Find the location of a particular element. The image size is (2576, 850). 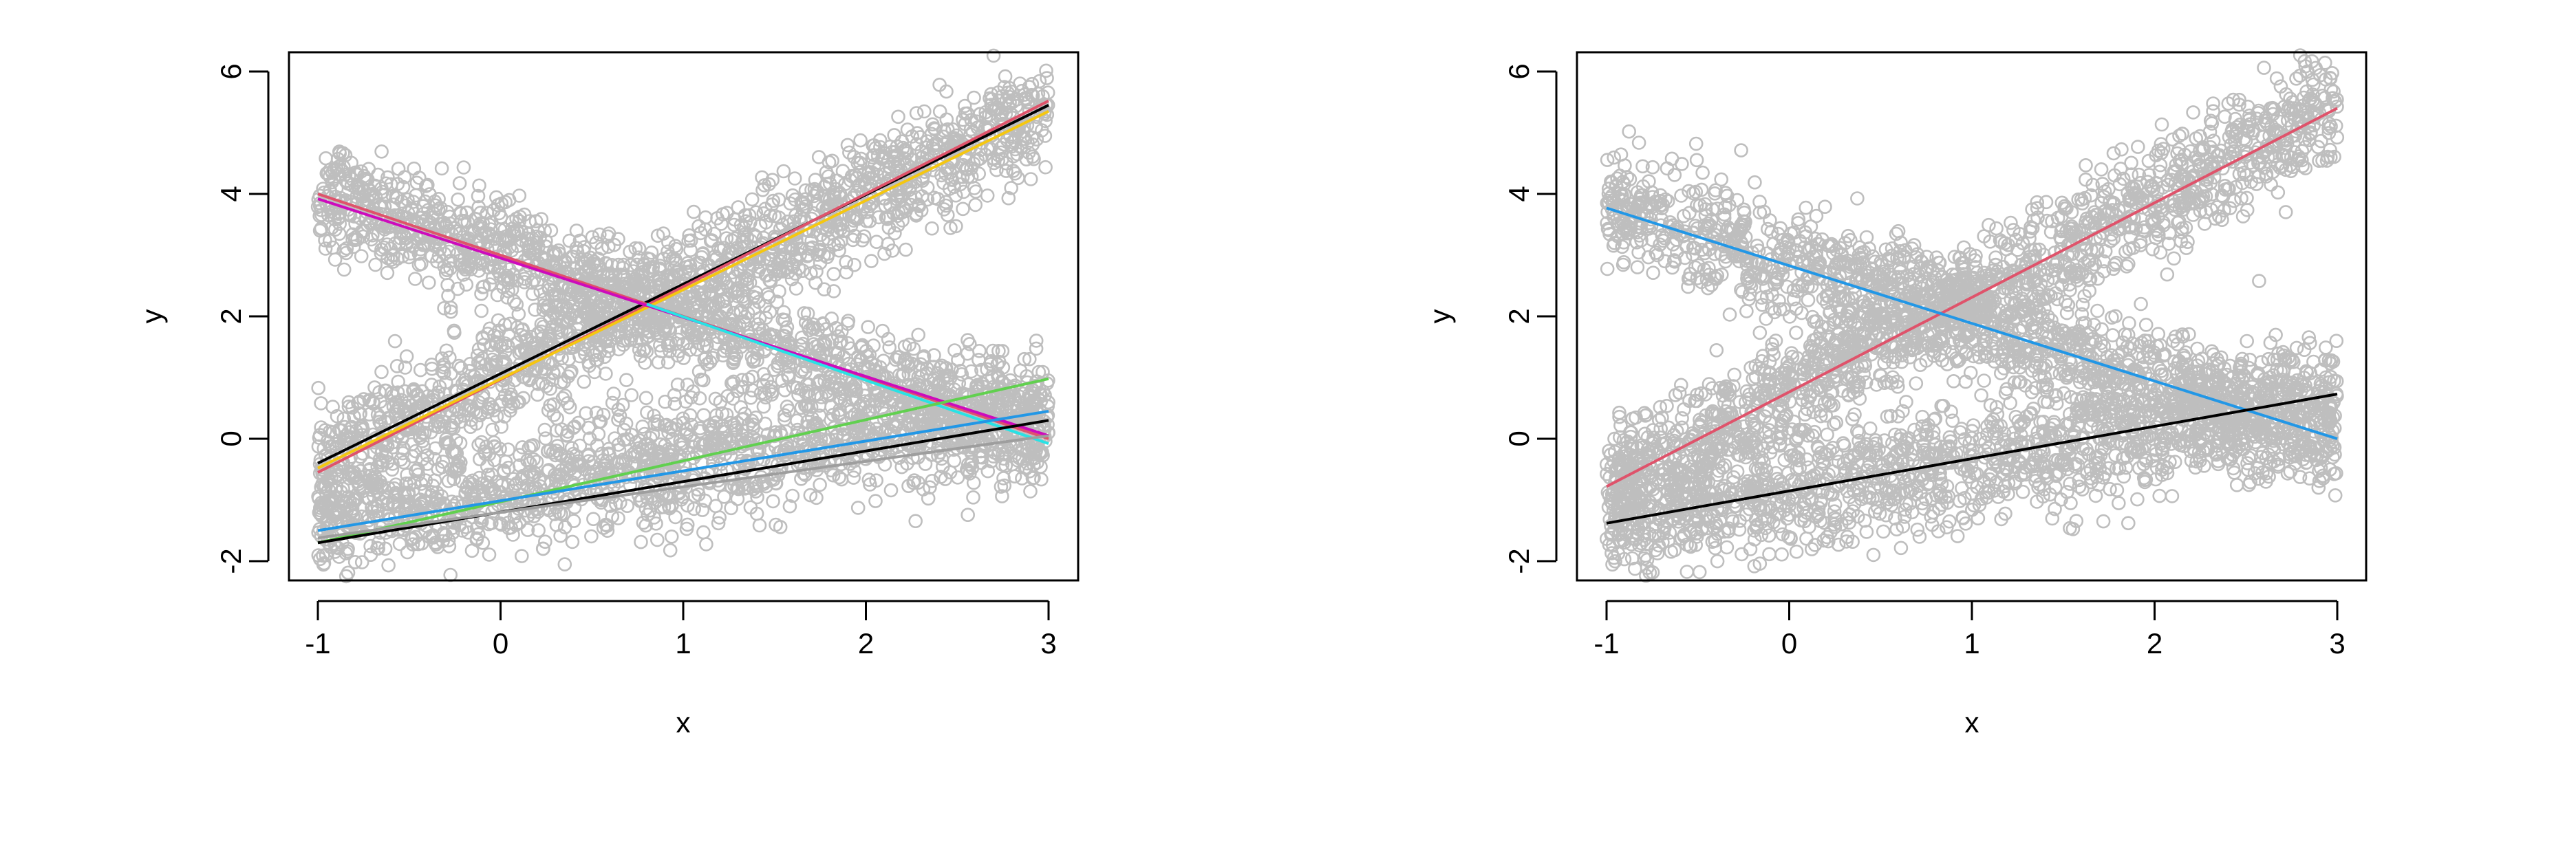

x-tick-label: -1 is located at coordinates (317, 643).